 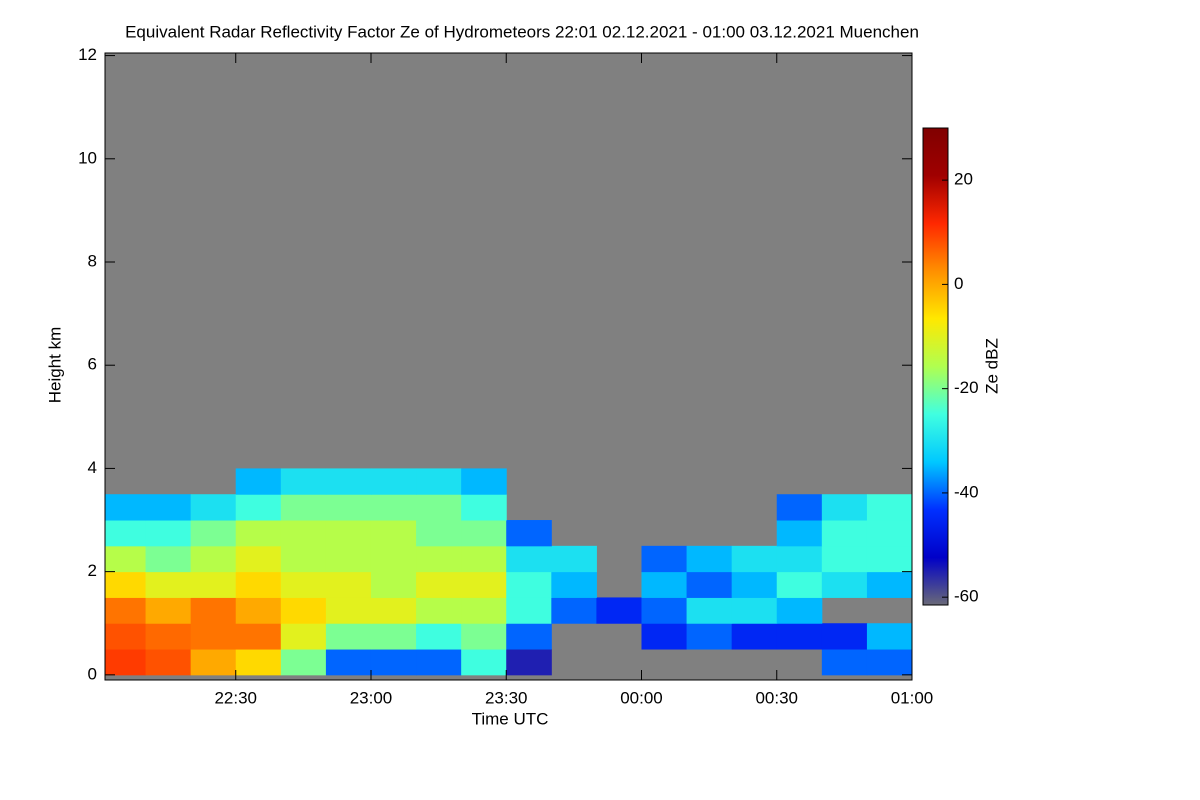 What do you see at coordinates (92, 570) in the screenshot?
I see `y-tick-label: 2` at bounding box center [92, 570].